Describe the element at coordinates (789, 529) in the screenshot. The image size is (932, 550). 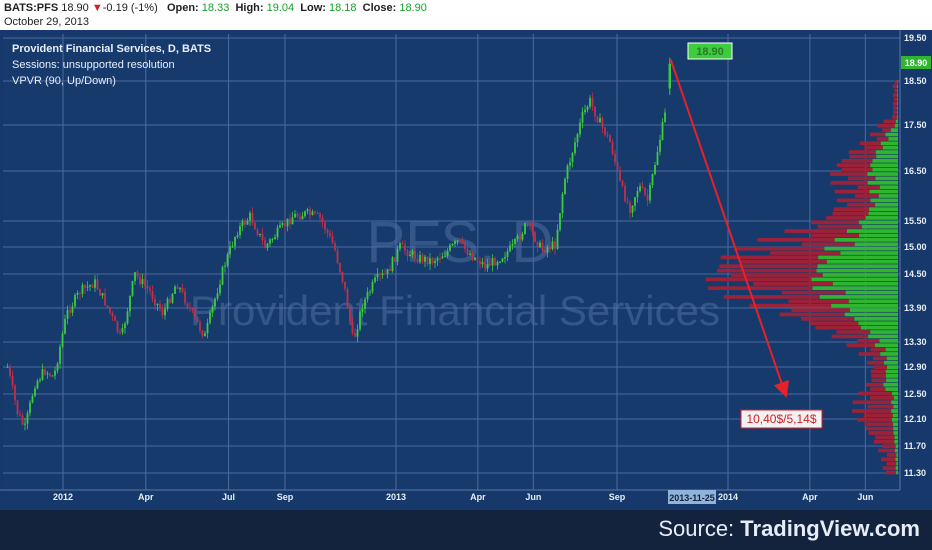
I see `source-credit: Source: TradingView.com` at that location.